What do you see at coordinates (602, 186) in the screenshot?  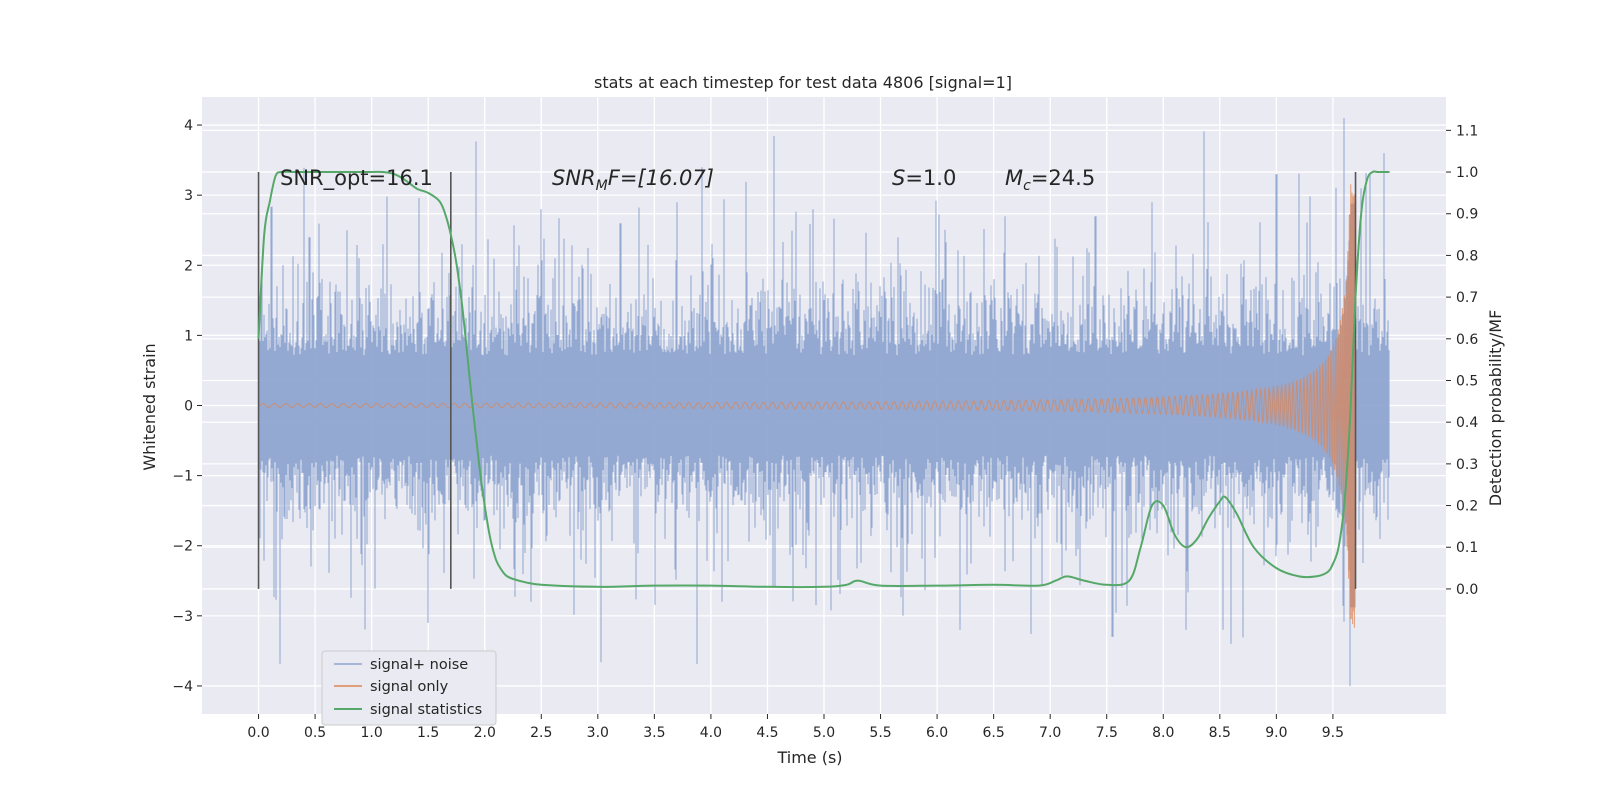 I see `snr-mf-sub: M` at bounding box center [602, 186].